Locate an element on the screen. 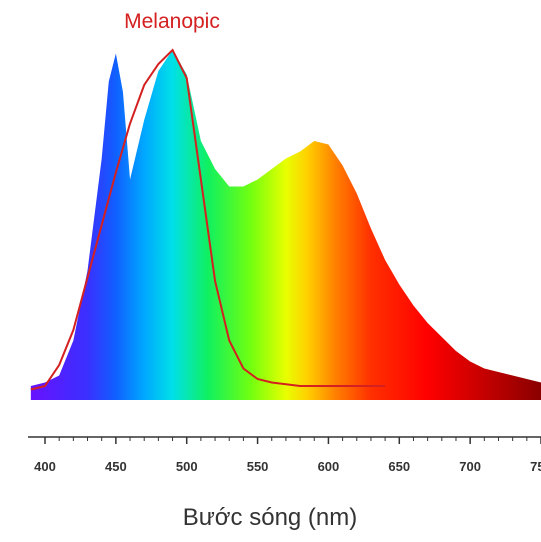 The image size is (541, 542). x-axis-label: Bước sóng (nm) is located at coordinates (270, 517).